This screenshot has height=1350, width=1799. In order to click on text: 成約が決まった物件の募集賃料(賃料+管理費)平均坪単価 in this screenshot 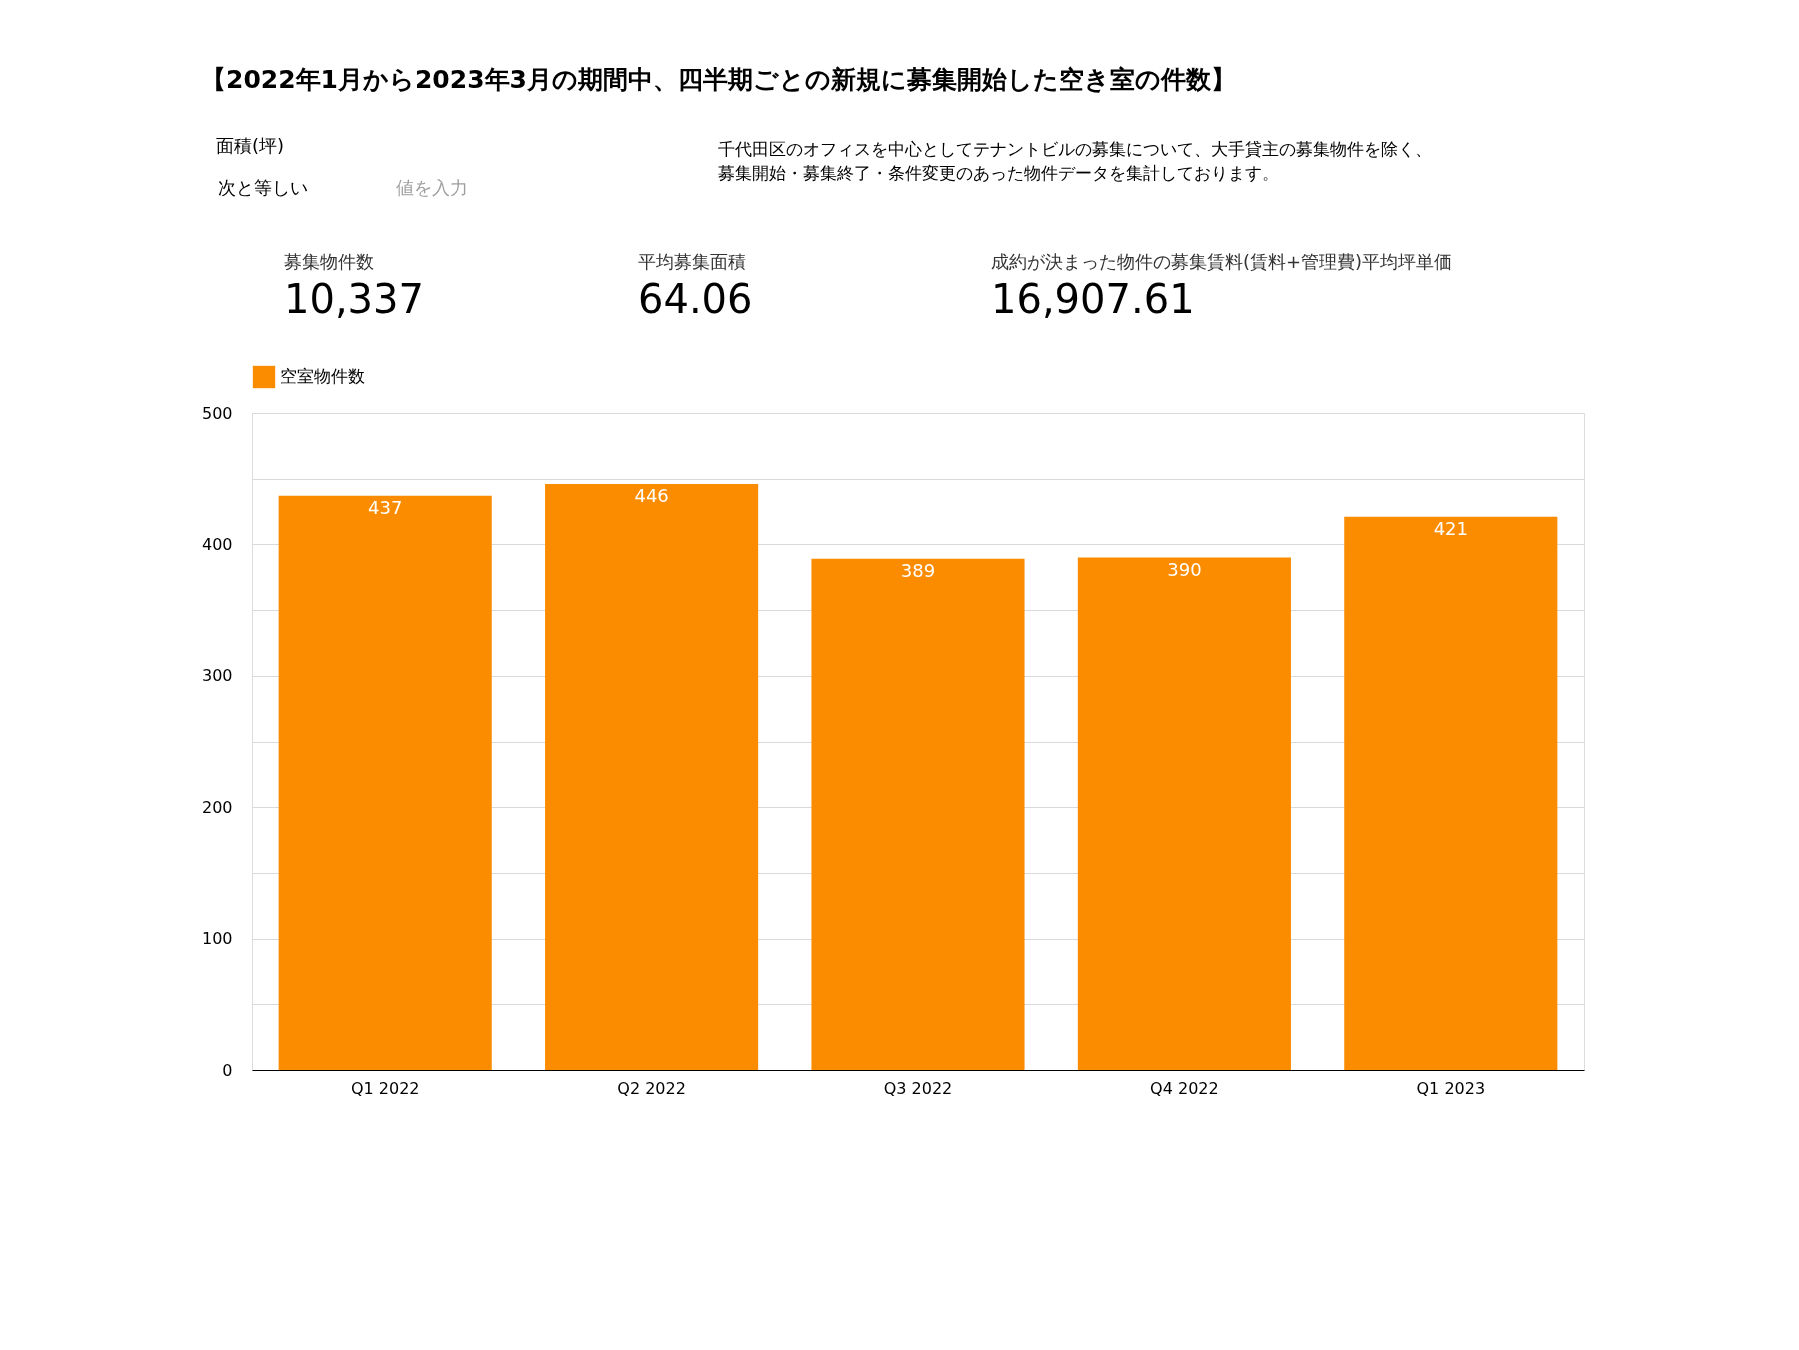, I will do `click(1222, 261)`.